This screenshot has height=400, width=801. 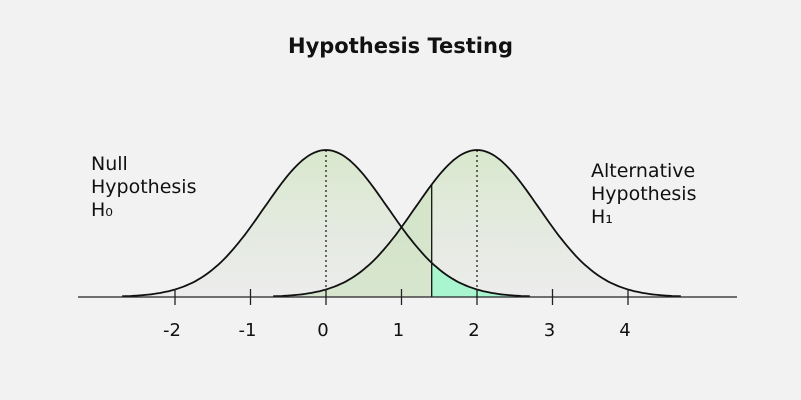 I want to click on tick-label-4: 2, so click(x=473, y=330).